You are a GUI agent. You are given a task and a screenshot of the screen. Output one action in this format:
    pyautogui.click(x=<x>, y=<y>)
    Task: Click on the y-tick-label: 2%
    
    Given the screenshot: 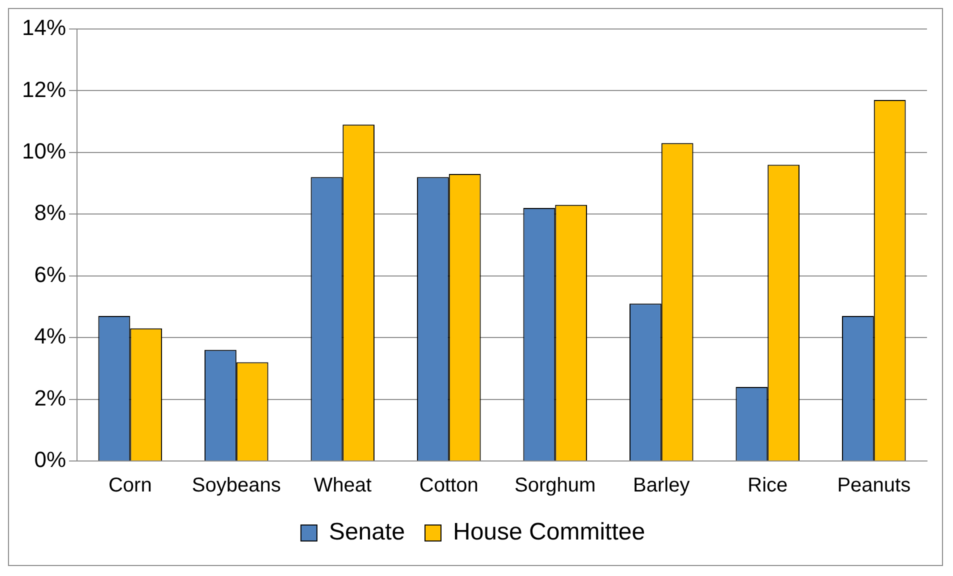 What is the action you would take?
    pyautogui.click(x=50, y=397)
    